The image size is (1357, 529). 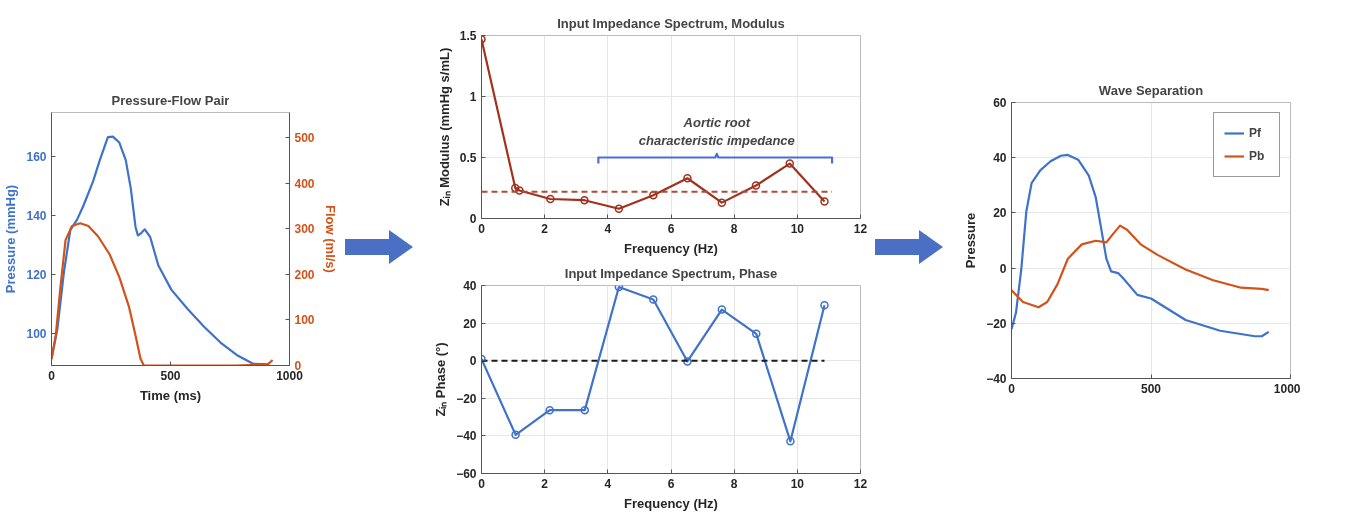 What do you see at coordinates (716, 131) in the screenshot?
I see `annotation: Aortic root characteristic impedance` at bounding box center [716, 131].